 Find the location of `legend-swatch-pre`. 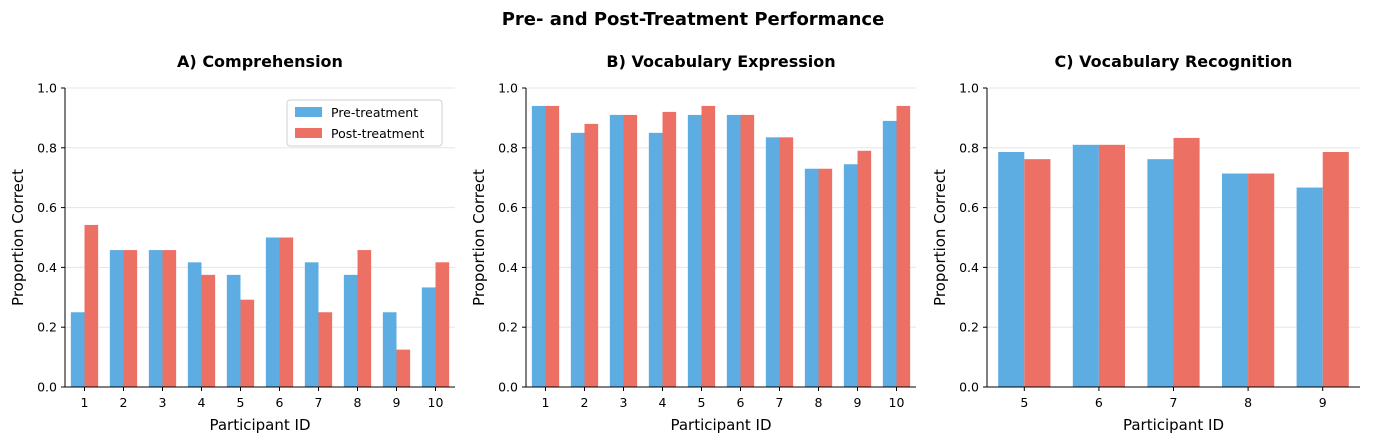

legend-swatch-pre is located at coordinates (308, 112).